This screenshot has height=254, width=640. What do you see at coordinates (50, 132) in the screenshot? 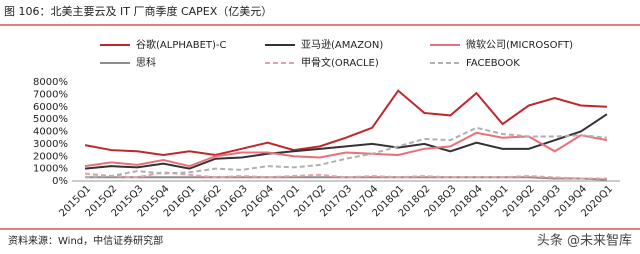
I see `y-tick-label: 4000%` at bounding box center [50, 132].